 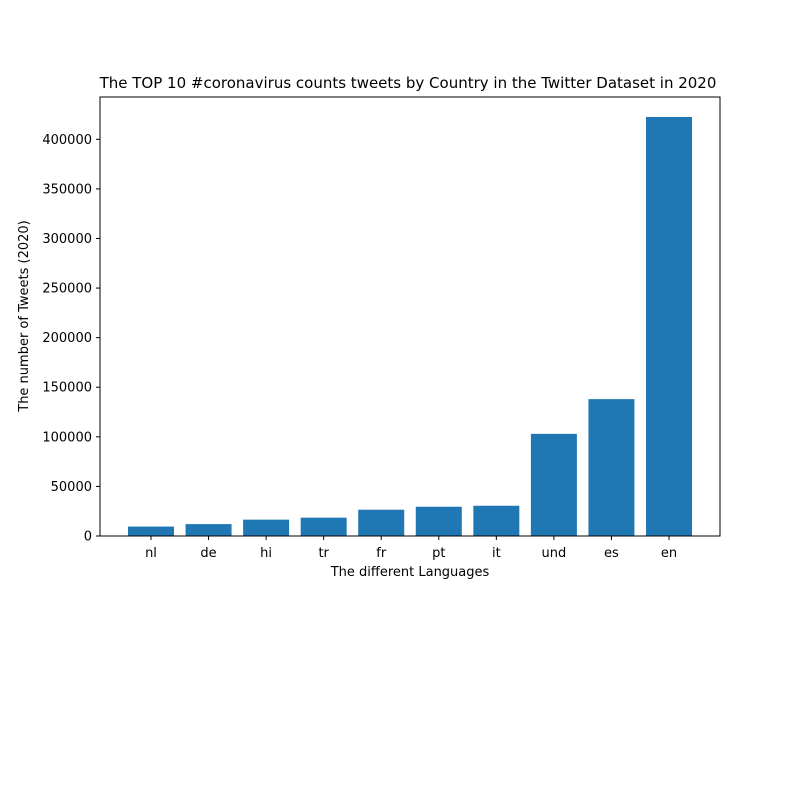 I want to click on x-tick-label: tr, so click(x=323, y=553).